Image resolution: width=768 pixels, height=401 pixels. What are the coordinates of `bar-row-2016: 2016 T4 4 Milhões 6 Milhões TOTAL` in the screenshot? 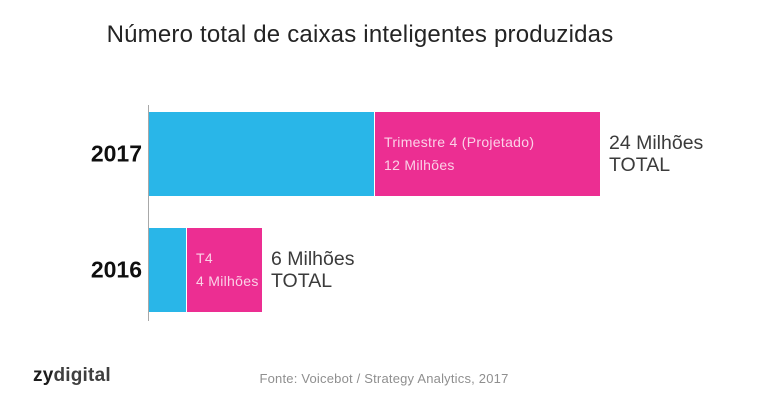 It's located at (222, 270).